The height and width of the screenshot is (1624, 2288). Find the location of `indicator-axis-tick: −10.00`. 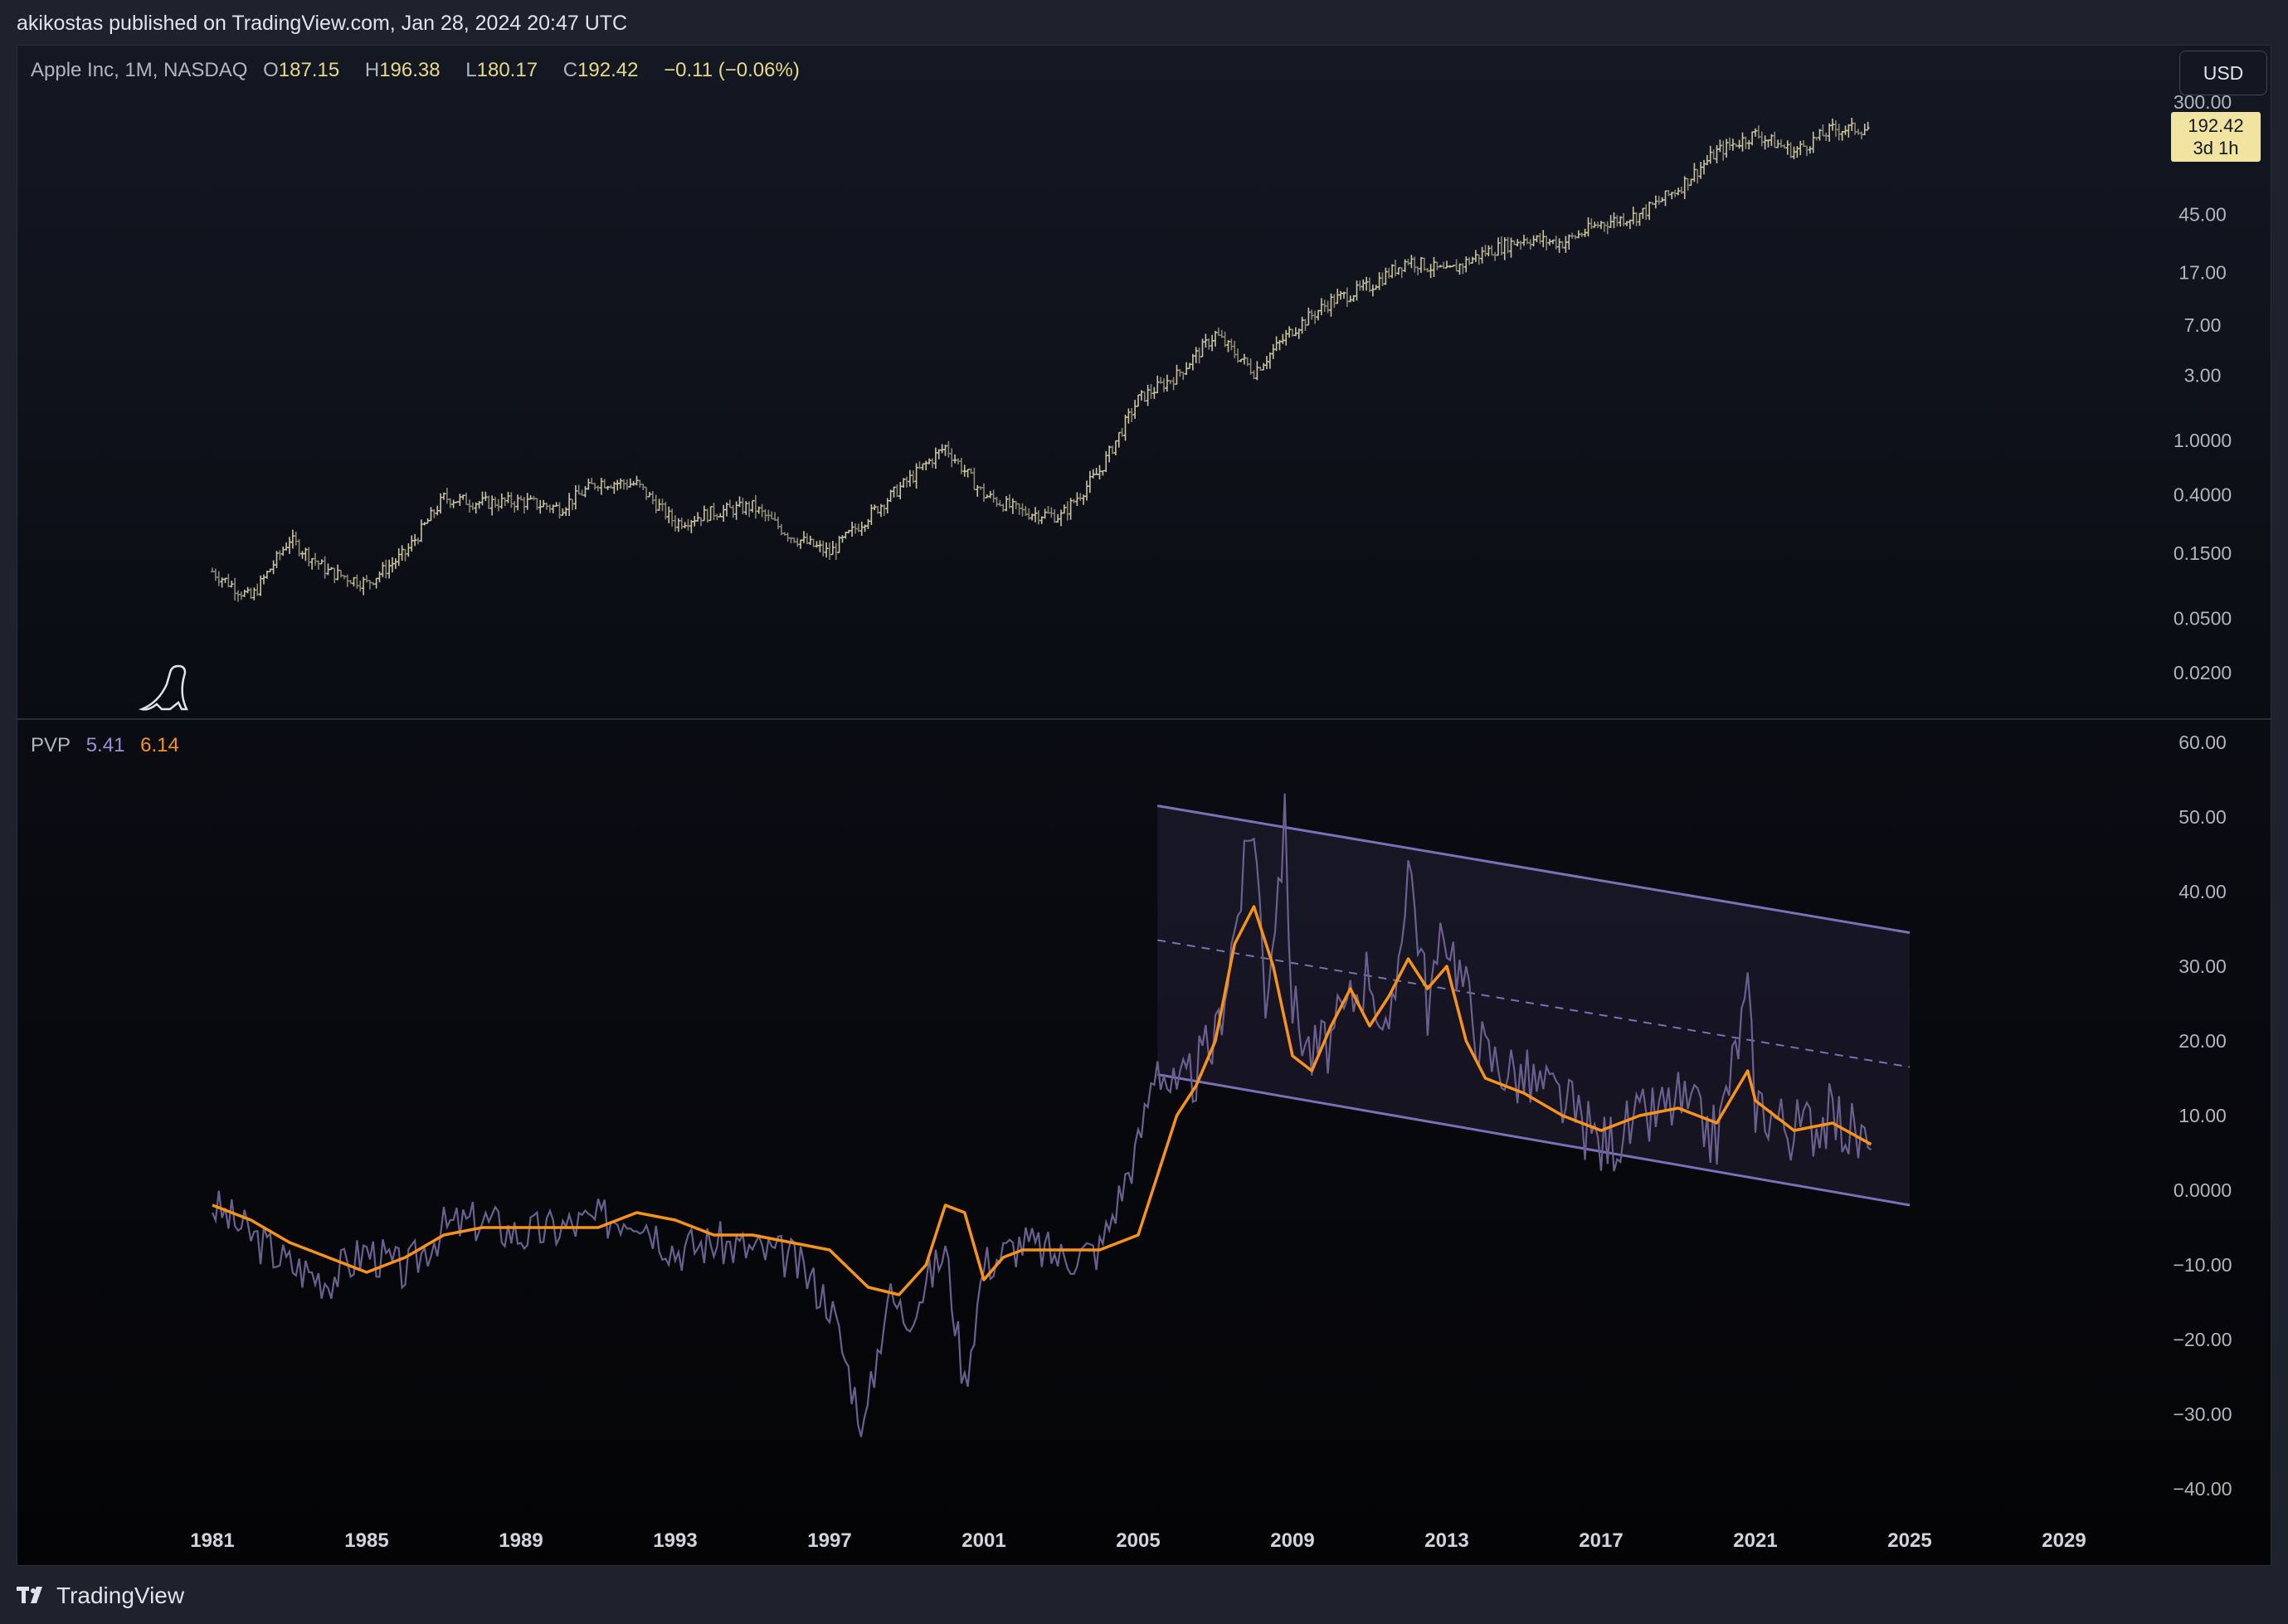

indicator-axis-tick: −10.00 is located at coordinates (2203, 1265).